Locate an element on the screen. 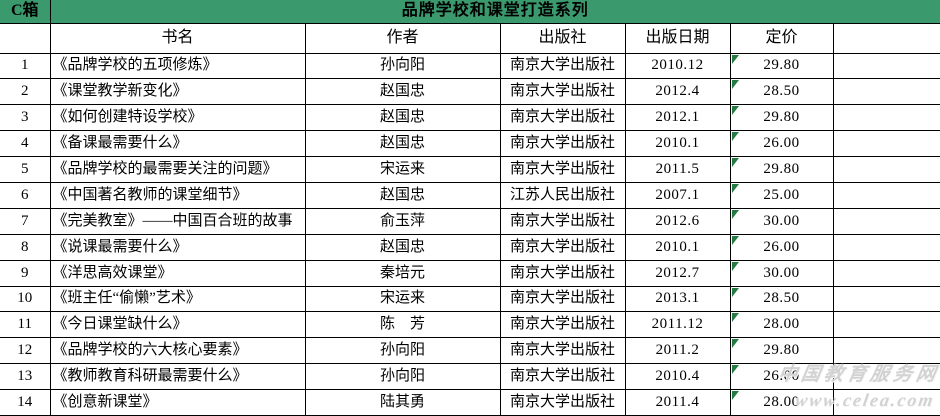 This screenshot has height=416, width=940. cell-row-number: 5 is located at coordinates (25, 169).